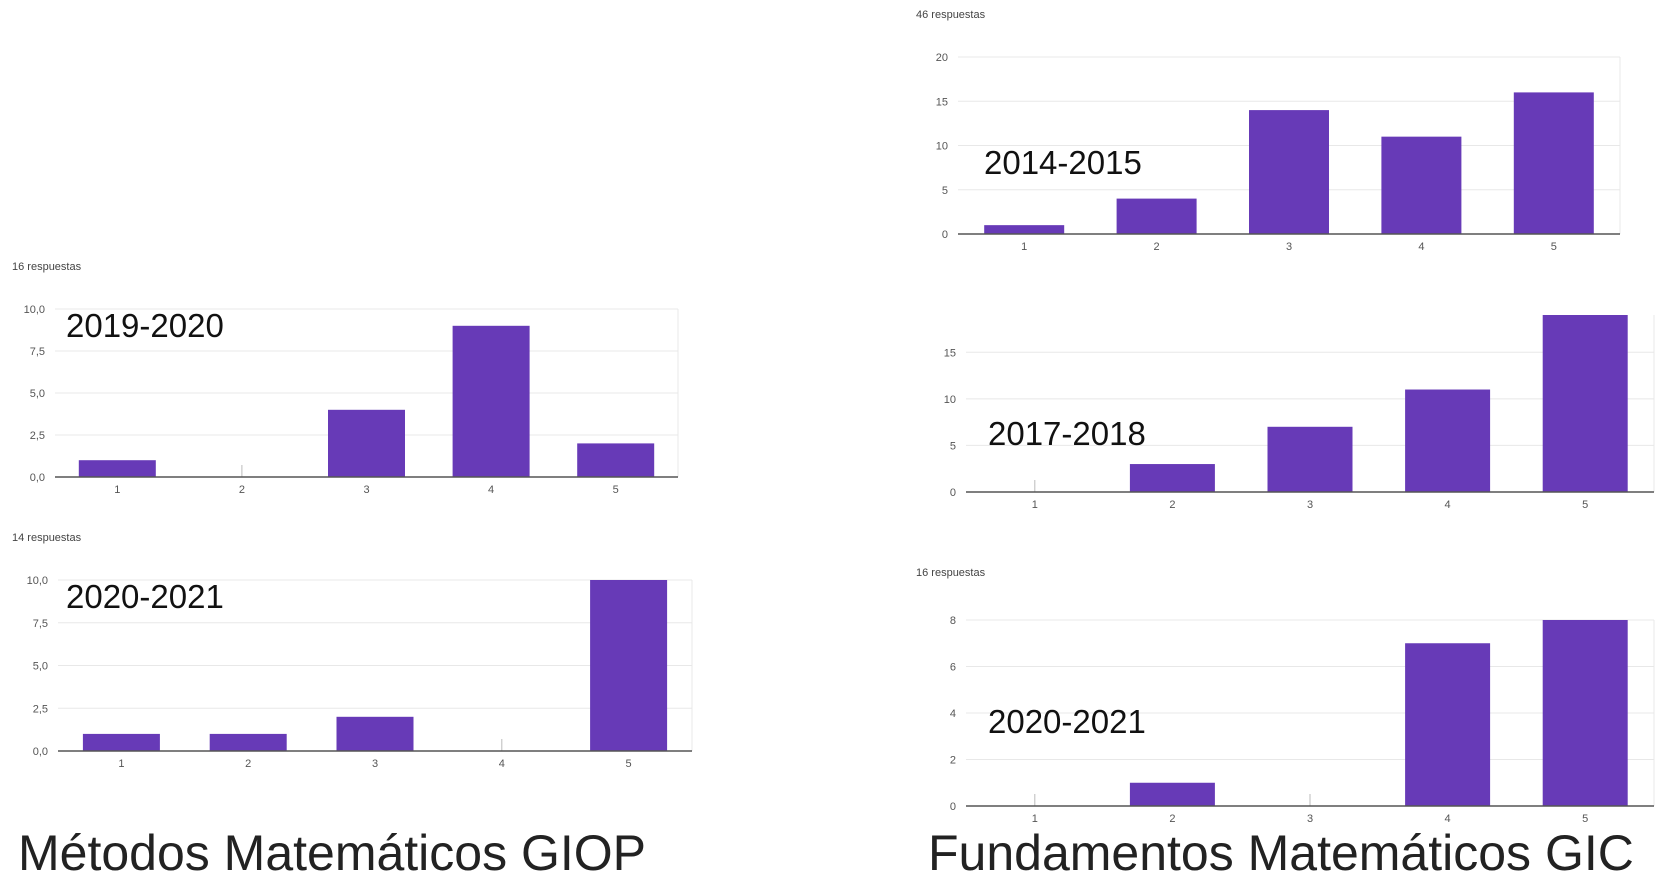 The image size is (1656, 888). I want to click on year-label: 2014-2015, so click(1063, 162).